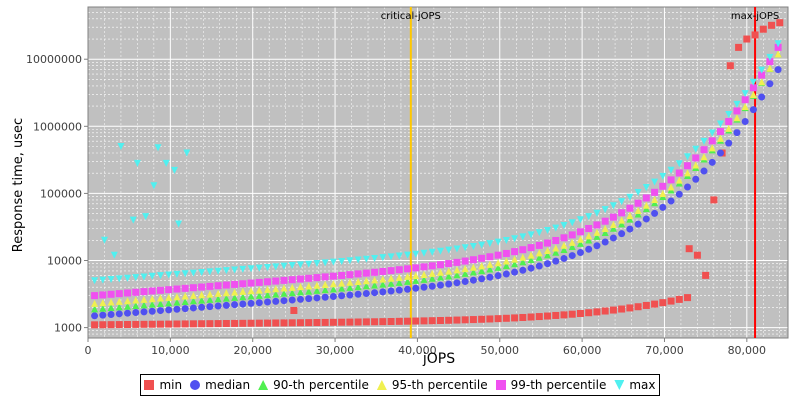 Image resolution: width=800 pixels, height=404 pixels. Describe the element at coordinates (747, 350) in the screenshot. I see `x-tick-label: 80,000` at that location.